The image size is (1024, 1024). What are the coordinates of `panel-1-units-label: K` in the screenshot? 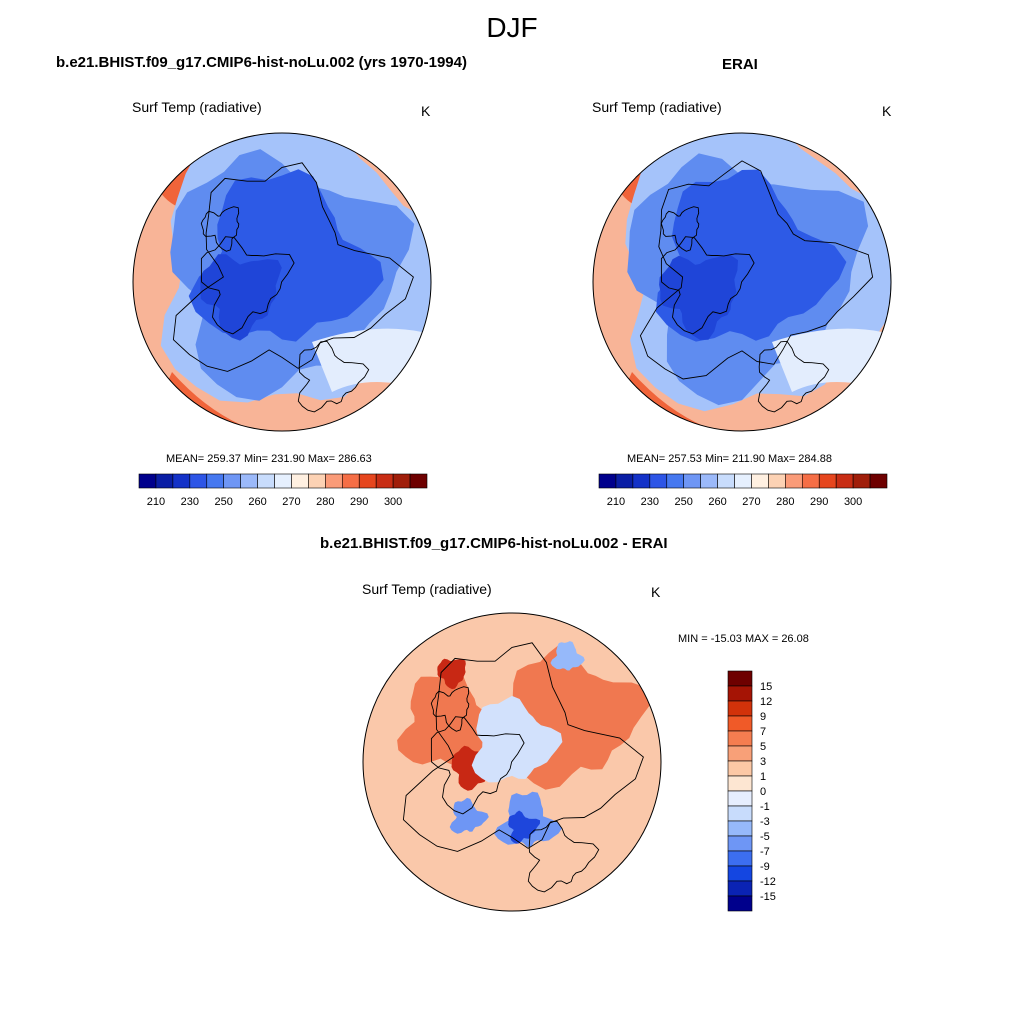 It's located at (426, 111).